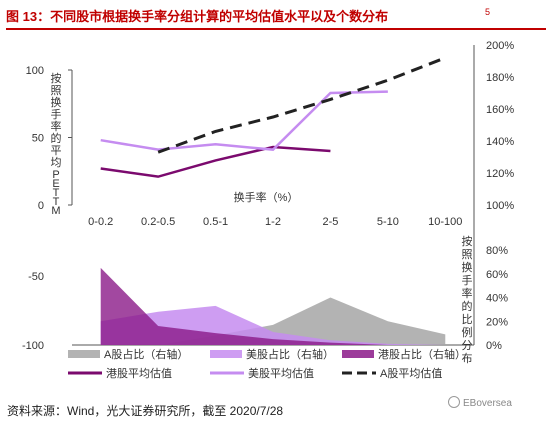  I want to click on x-tick-label: 2-5, so click(330, 222).